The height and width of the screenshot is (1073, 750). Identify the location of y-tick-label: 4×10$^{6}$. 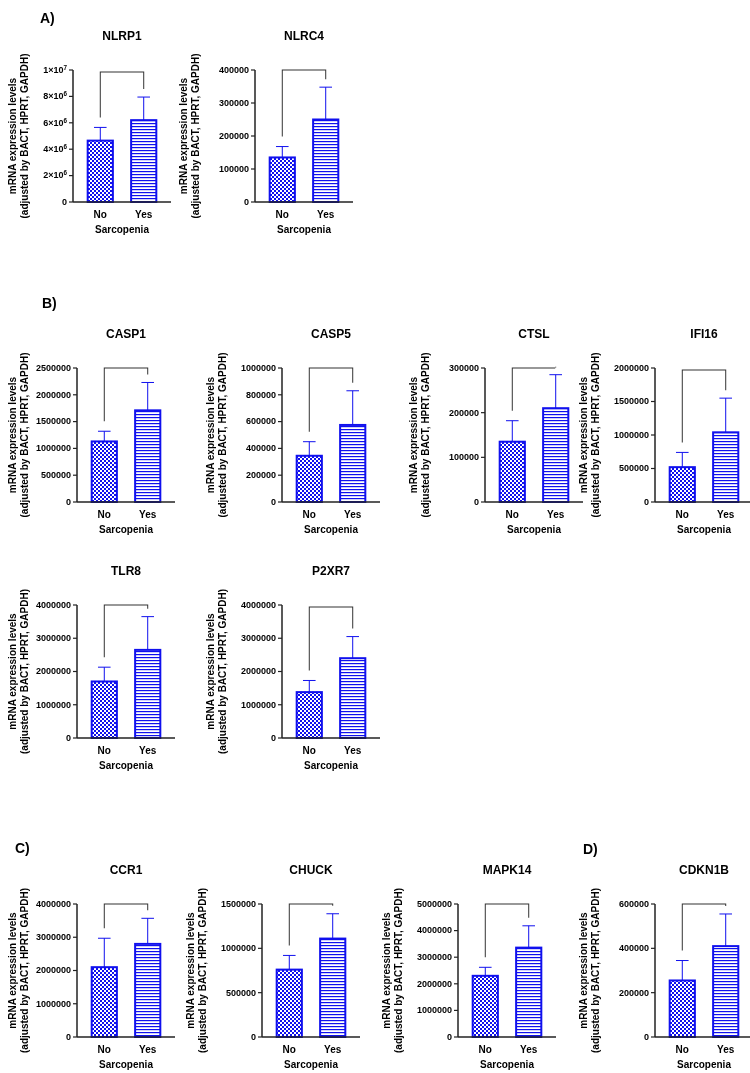
(55, 148).